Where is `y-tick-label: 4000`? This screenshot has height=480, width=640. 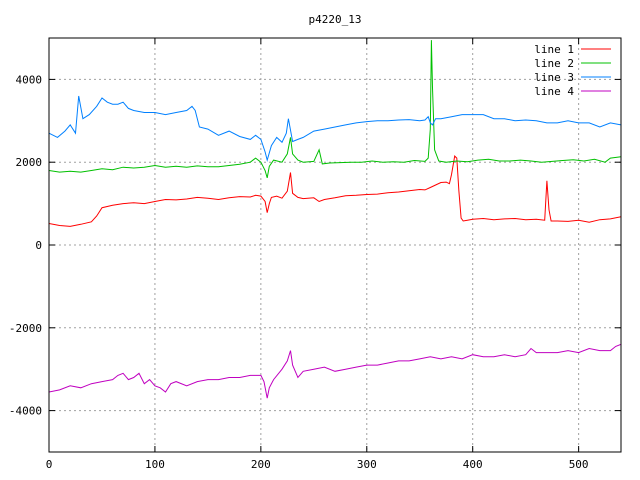
y-tick-label: 4000 is located at coordinates (29, 79).